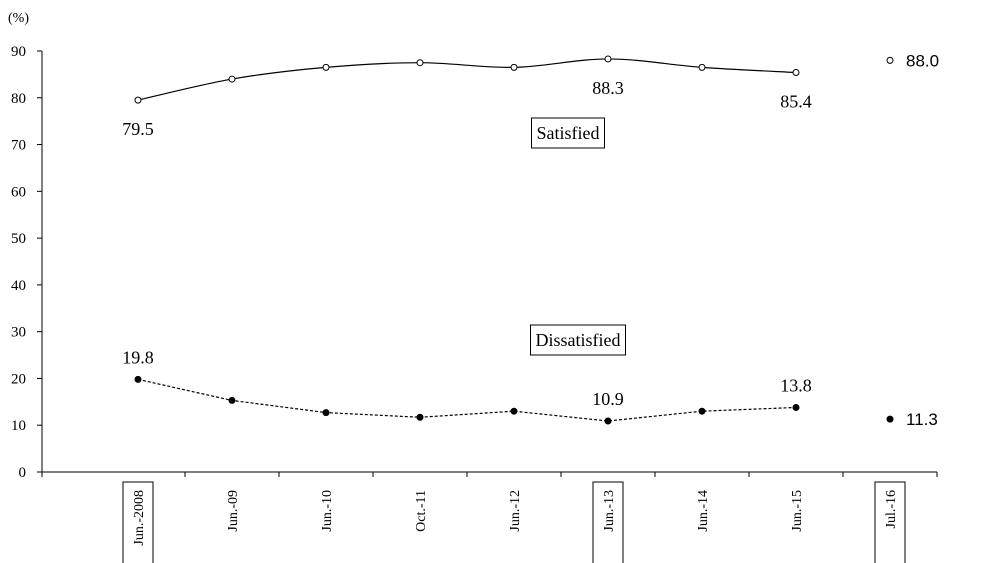 The image size is (982, 563). I want to click on data-label-dissatisfied-jul-16: 11.3, so click(922, 419).